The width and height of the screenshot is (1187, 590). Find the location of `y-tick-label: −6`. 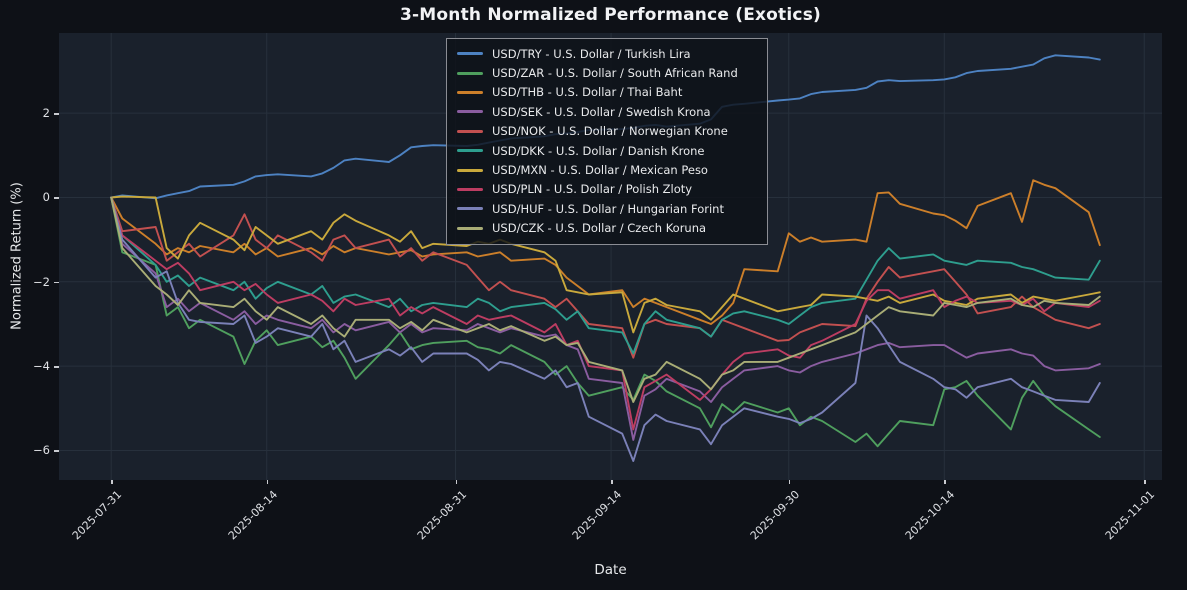

y-tick-label: −6 is located at coordinates (41, 450).